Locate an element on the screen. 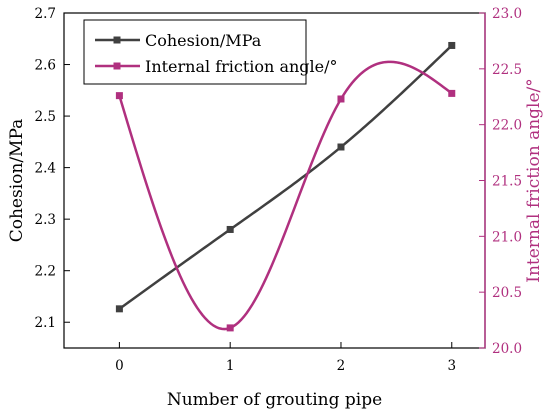 This screenshot has width=550, height=415. right-axis-title: Internal friction angle/° is located at coordinates (534, 180).